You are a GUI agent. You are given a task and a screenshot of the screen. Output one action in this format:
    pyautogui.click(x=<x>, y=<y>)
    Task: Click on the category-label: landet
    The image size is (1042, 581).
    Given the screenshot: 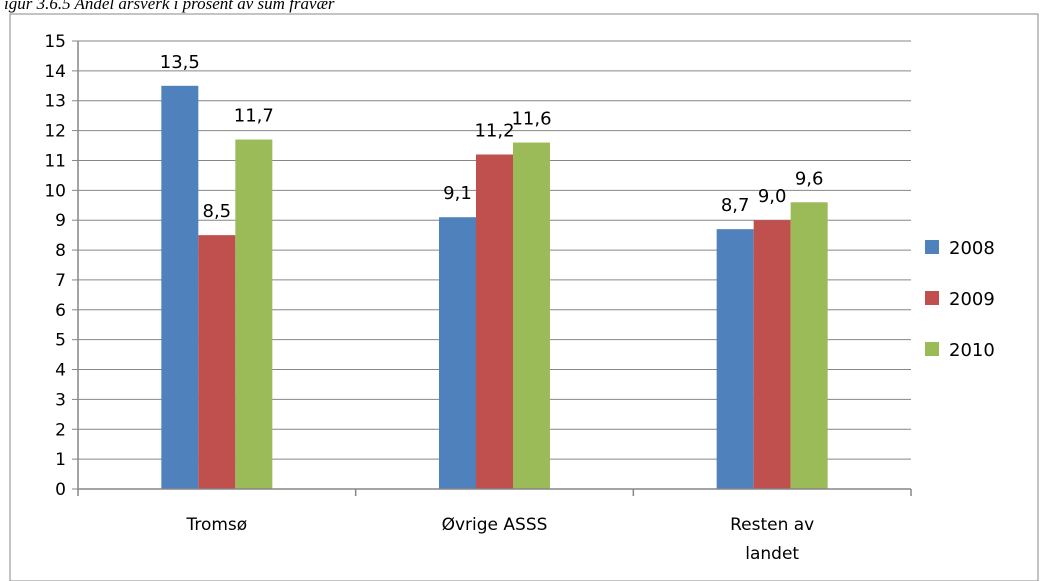 What is the action you would take?
    pyautogui.click(x=772, y=554)
    